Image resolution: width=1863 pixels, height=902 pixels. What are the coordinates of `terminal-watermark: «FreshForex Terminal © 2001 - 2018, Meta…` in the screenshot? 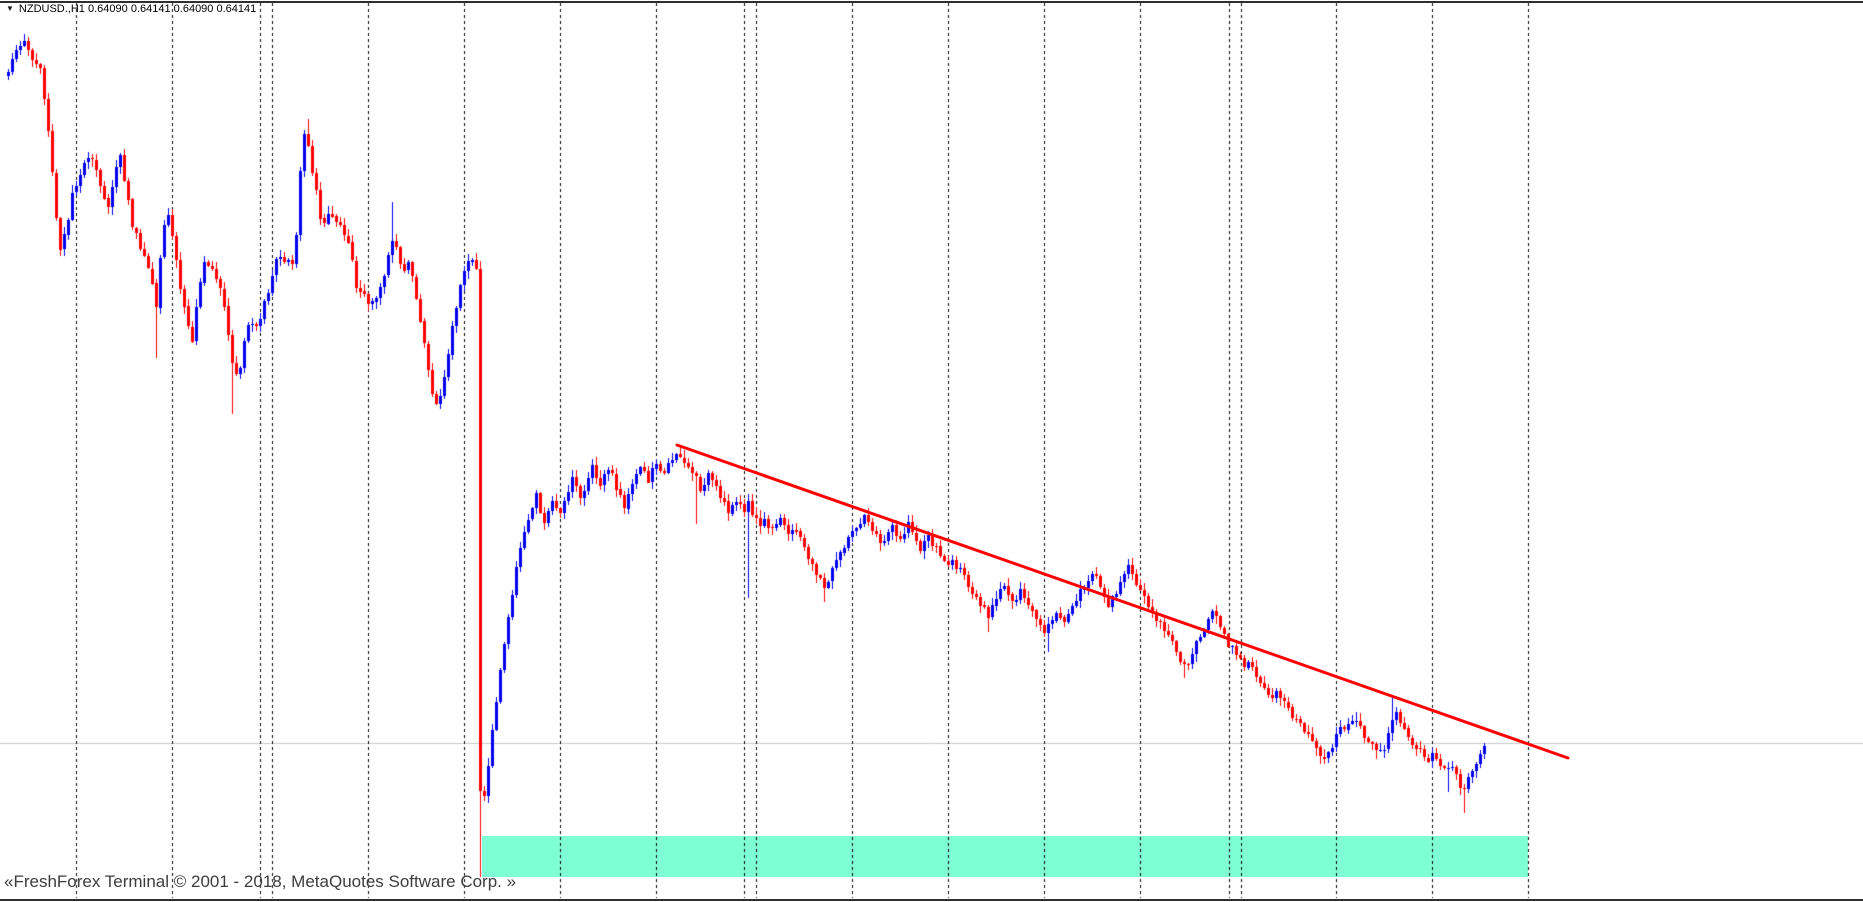 It's located at (260, 881).